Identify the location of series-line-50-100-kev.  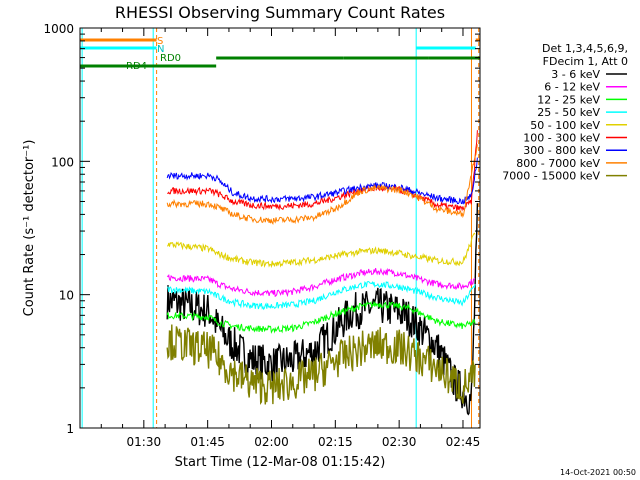
(321, 250).